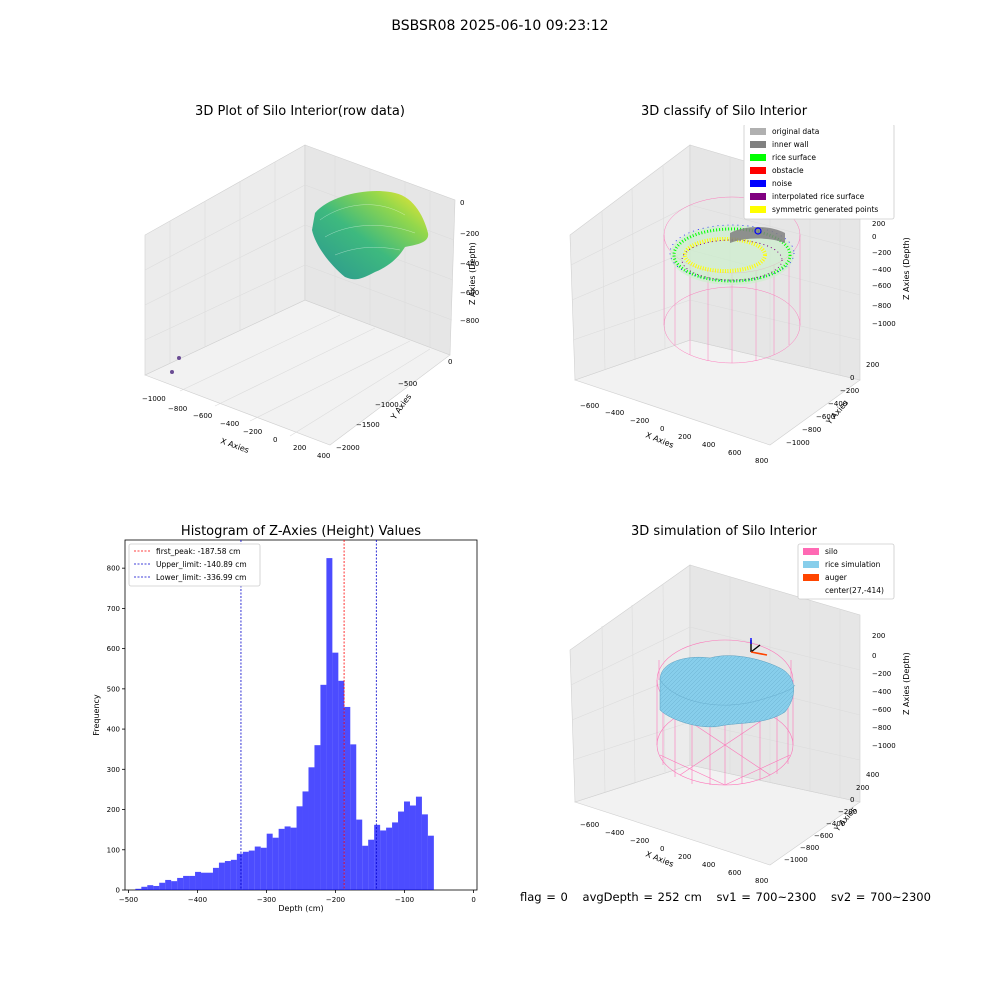 The height and width of the screenshot is (1000, 1000). What do you see at coordinates (275, 440) in the screenshot?
I see `plot1-x-tick: 0` at bounding box center [275, 440].